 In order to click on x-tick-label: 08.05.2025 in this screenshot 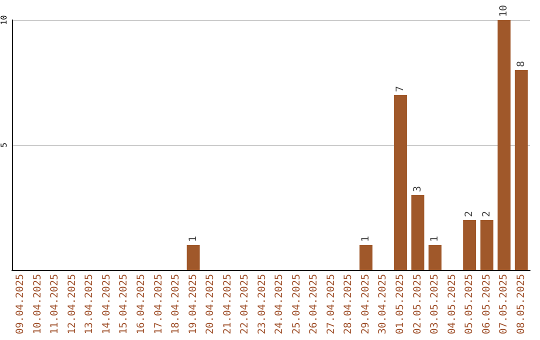, I will do `click(521, 304)`.